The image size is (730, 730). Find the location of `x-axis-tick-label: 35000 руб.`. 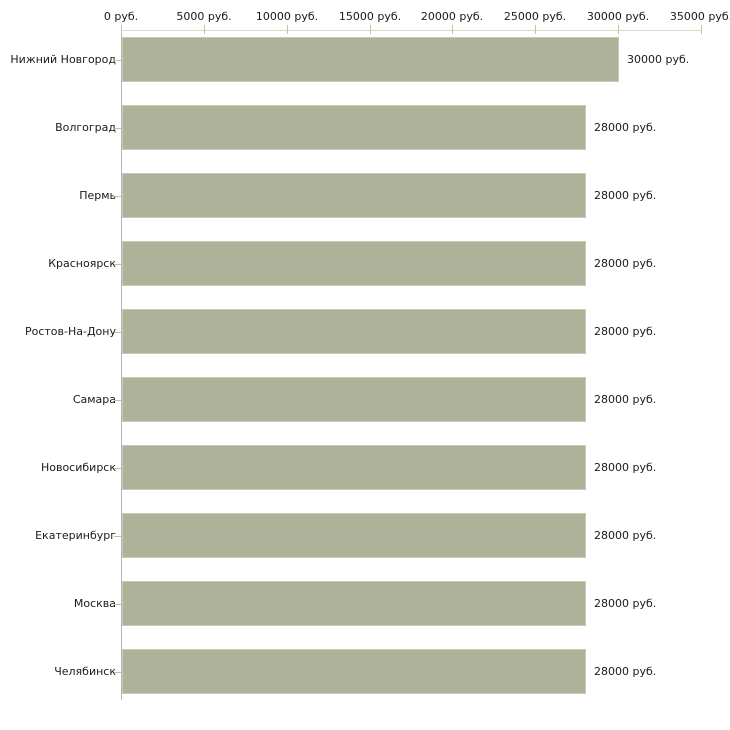

x-axis-tick-label: 35000 руб. is located at coordinates (699, 16).